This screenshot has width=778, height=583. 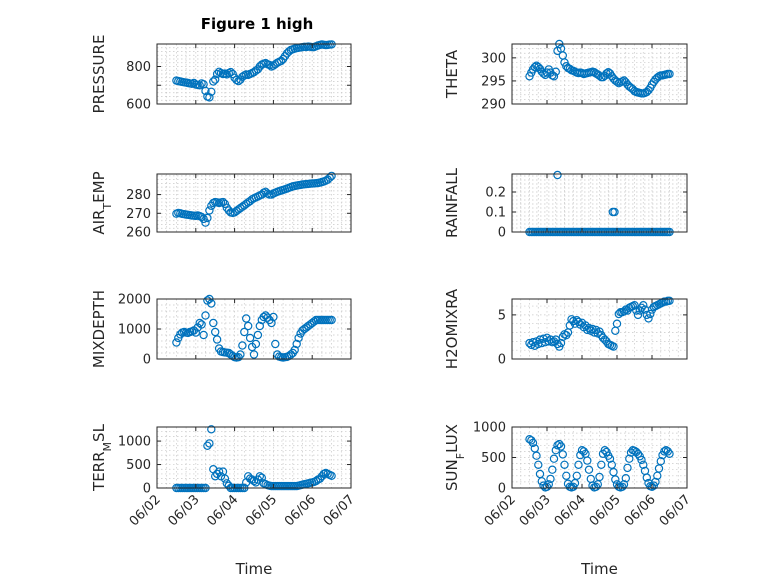 I want to click on airtemp-axes: 260 270 280 AIRTEMP, so click(x=221, y=206).